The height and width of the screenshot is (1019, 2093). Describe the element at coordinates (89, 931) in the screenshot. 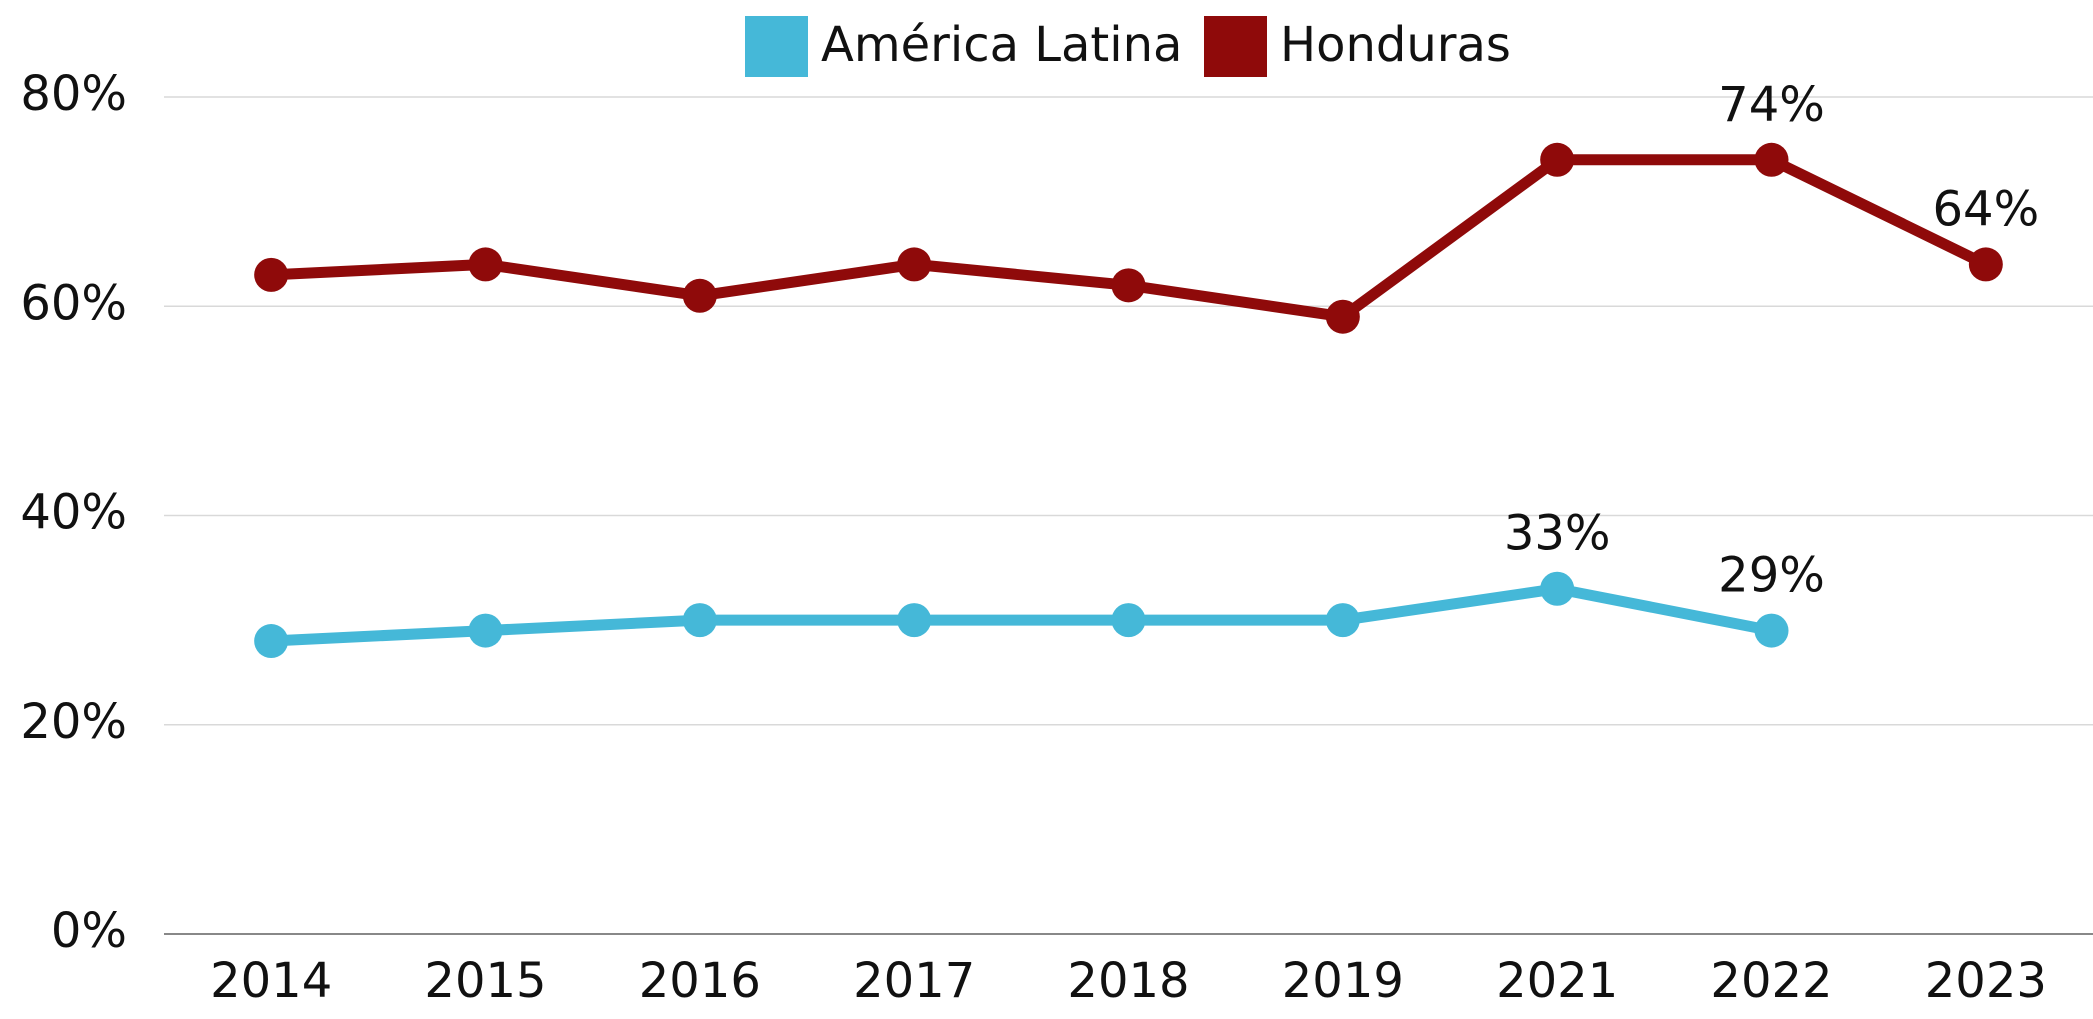

I see `y-tick-label: 0%` at that location.